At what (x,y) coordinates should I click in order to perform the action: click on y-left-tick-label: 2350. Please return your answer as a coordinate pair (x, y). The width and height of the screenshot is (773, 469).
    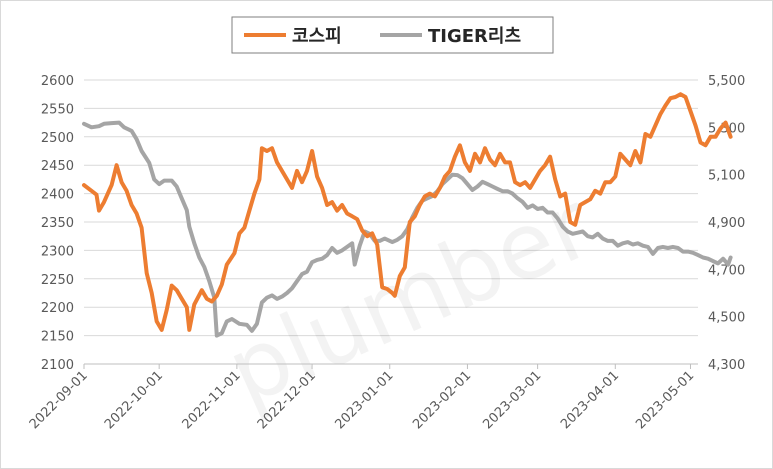
    Looking at the image, I should click on (57, 223).